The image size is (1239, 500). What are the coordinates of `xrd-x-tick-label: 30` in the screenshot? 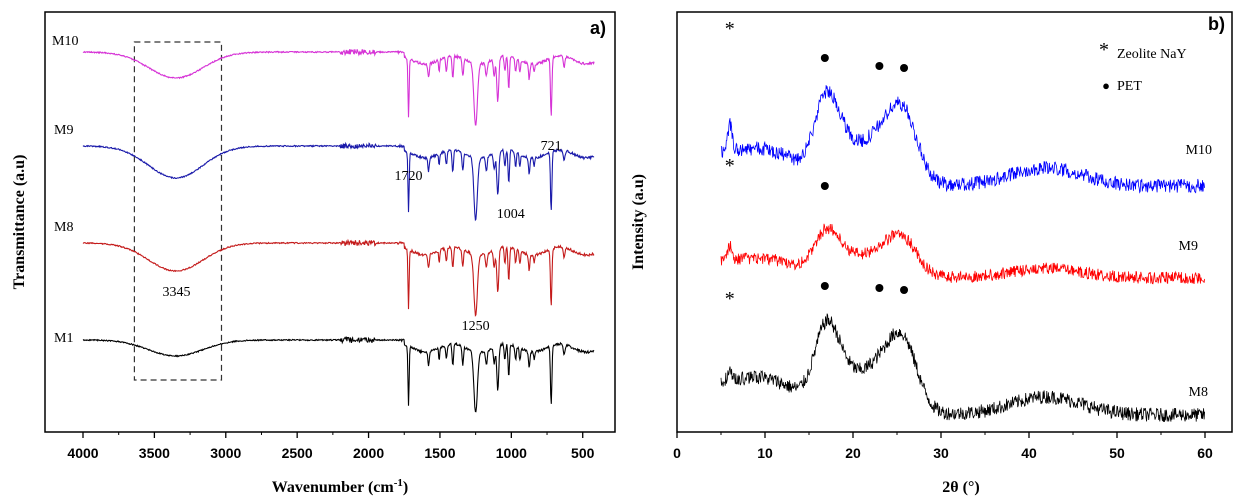 It's located at (941, 453).